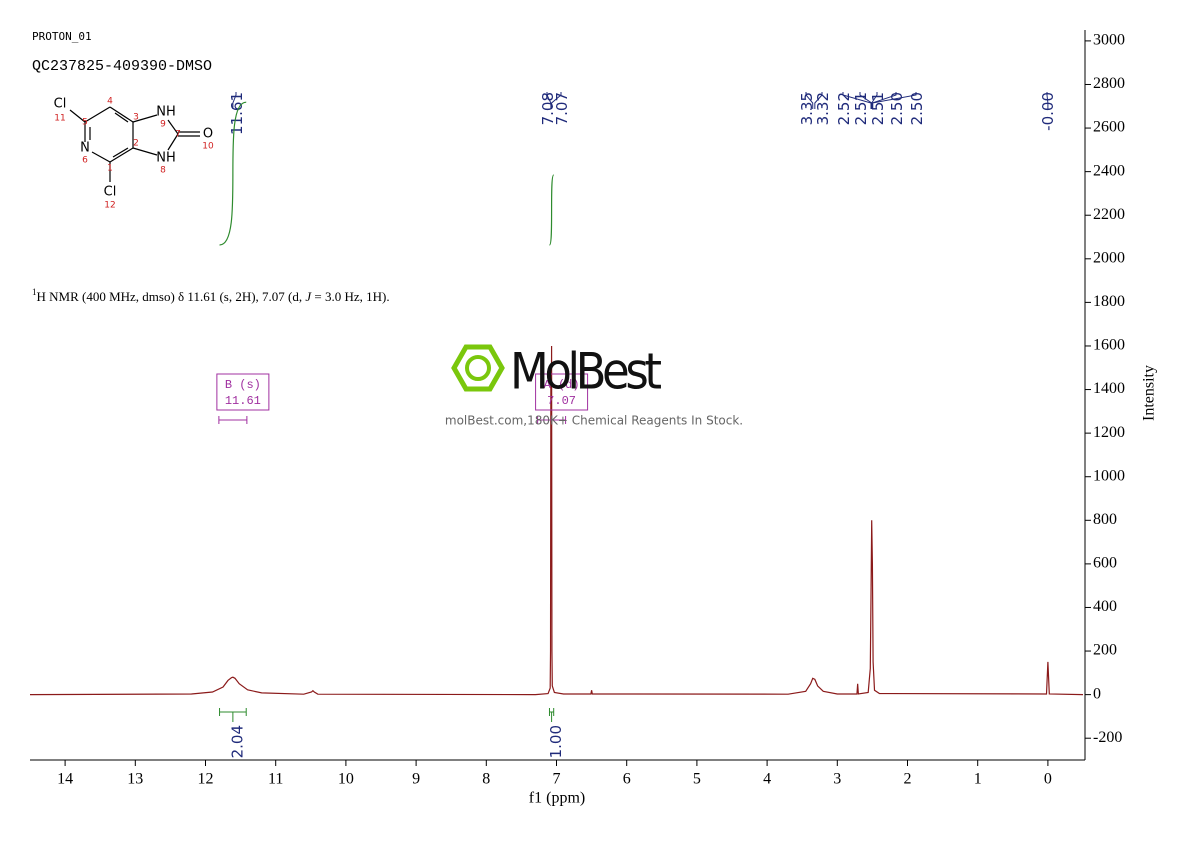 Image resolution: width=1190 pixels, height=846 pixels. I want to click on peak-label: 2.51, so click(861, 108).